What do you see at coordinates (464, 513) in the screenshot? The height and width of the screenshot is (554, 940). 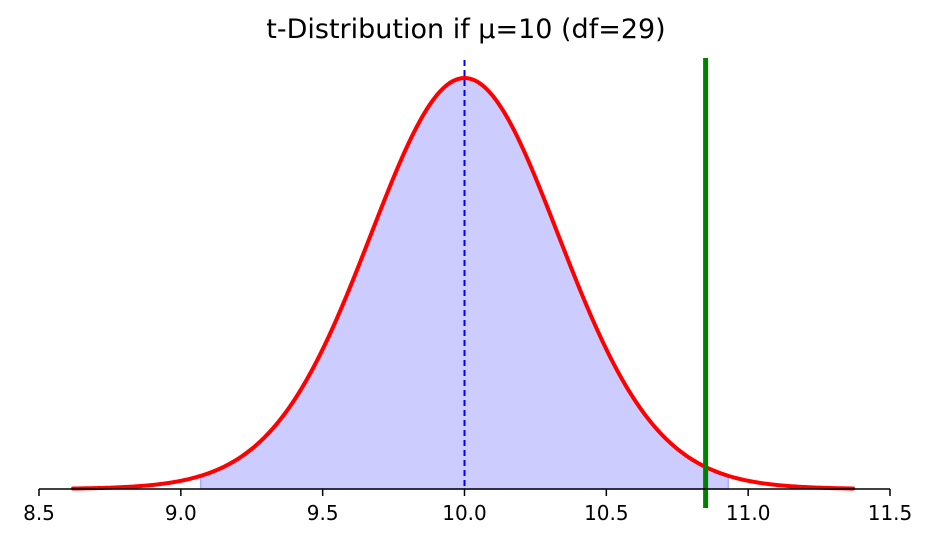 I see `x-tick-label: 10.0` at bounding box center [464, 513].